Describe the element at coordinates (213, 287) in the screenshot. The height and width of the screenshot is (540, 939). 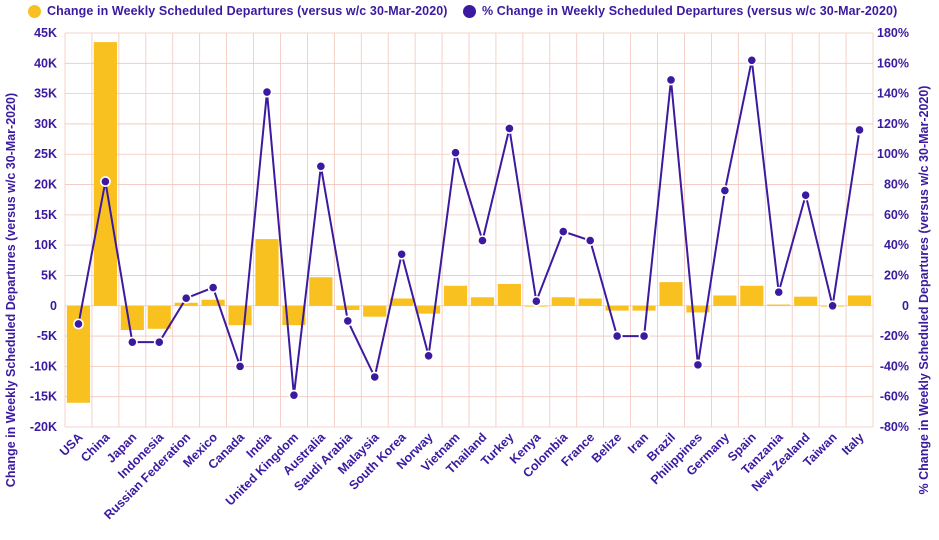
I see `line-point-mexico` at that location.